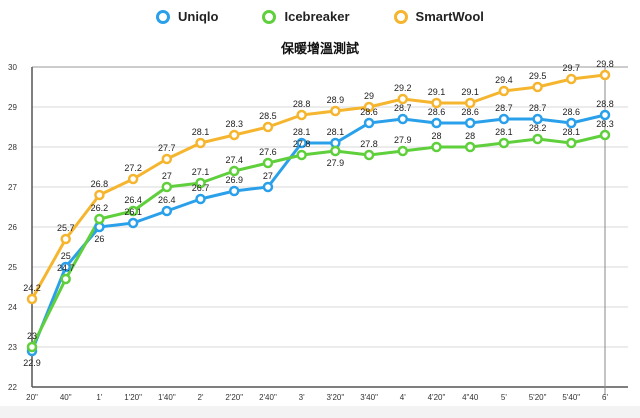 The image size is (640, 418). I want to click on data-label: 27.9, so click(336, 163).